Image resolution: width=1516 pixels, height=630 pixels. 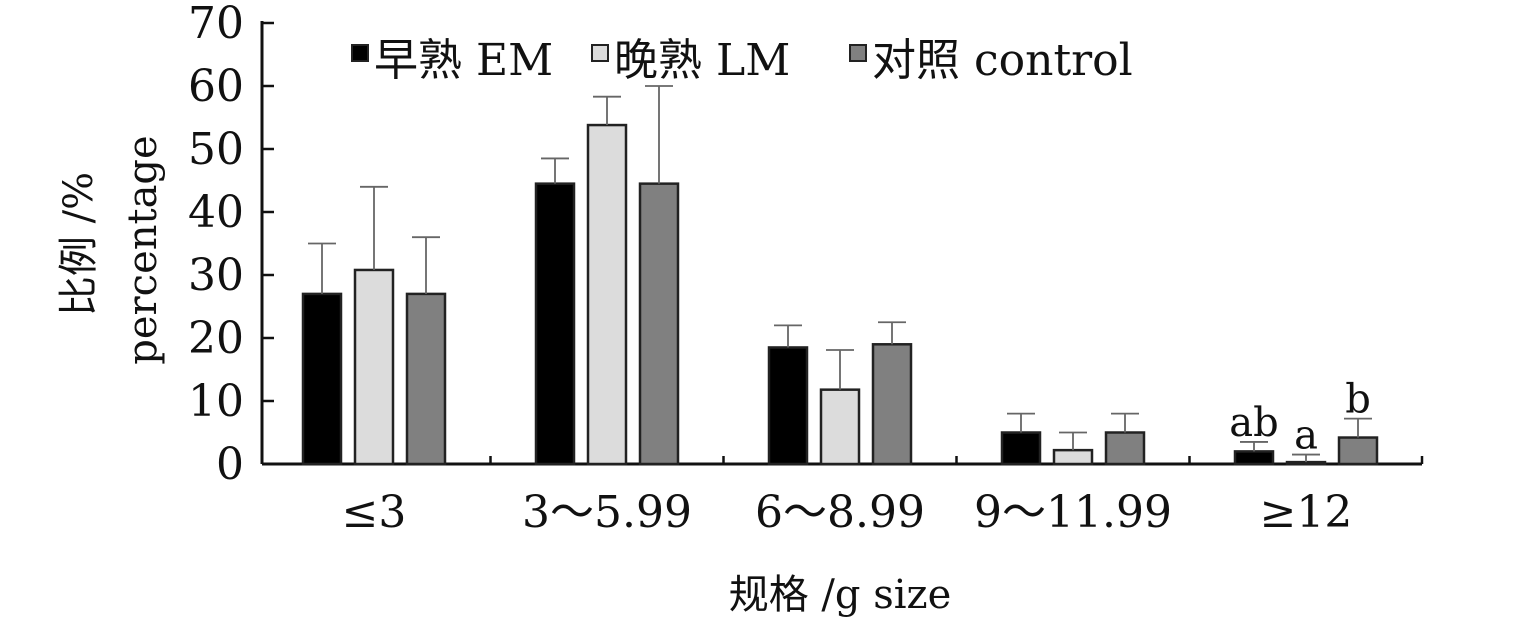 I want to click on x-tick-label: 3～5.99, so click(x=607, y=512).